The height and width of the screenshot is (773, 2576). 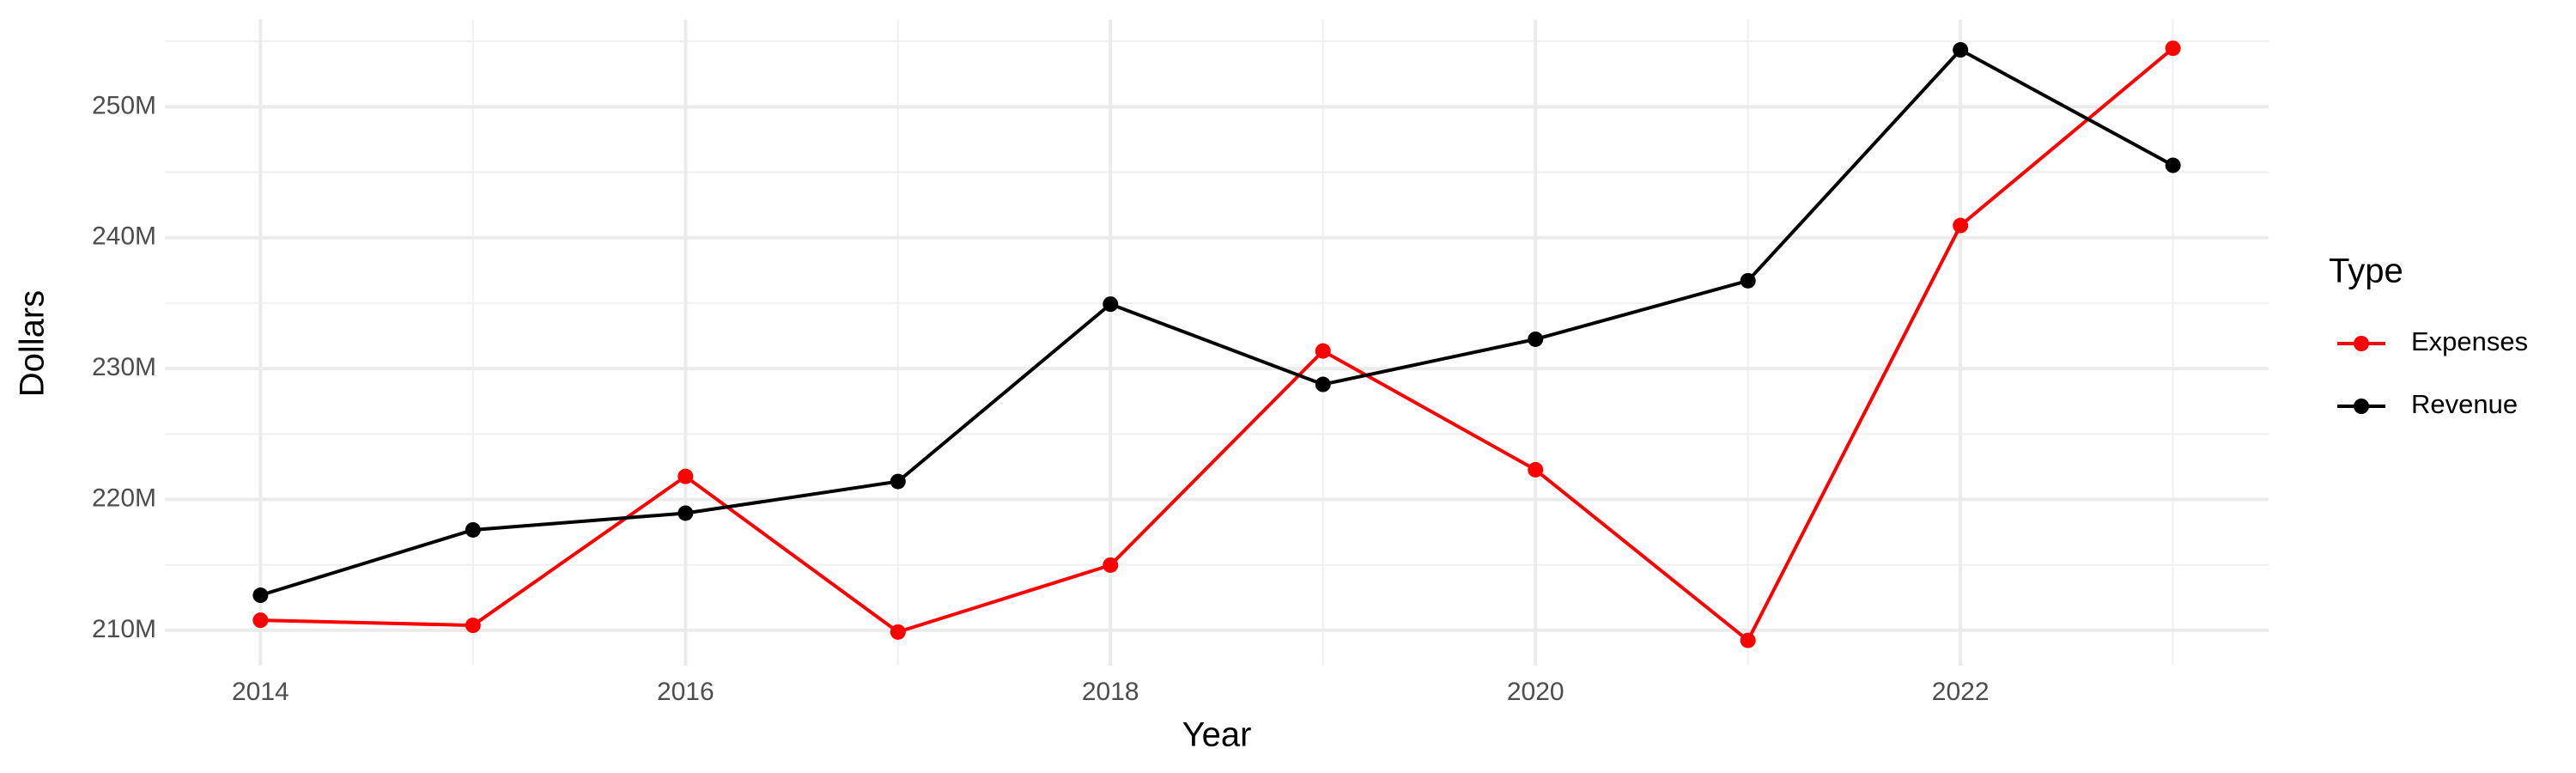 What do you see at coordinates (1217, 735) in the screenshot?
I see `x-axis-title: Year` at bounding box center [1217, 735].